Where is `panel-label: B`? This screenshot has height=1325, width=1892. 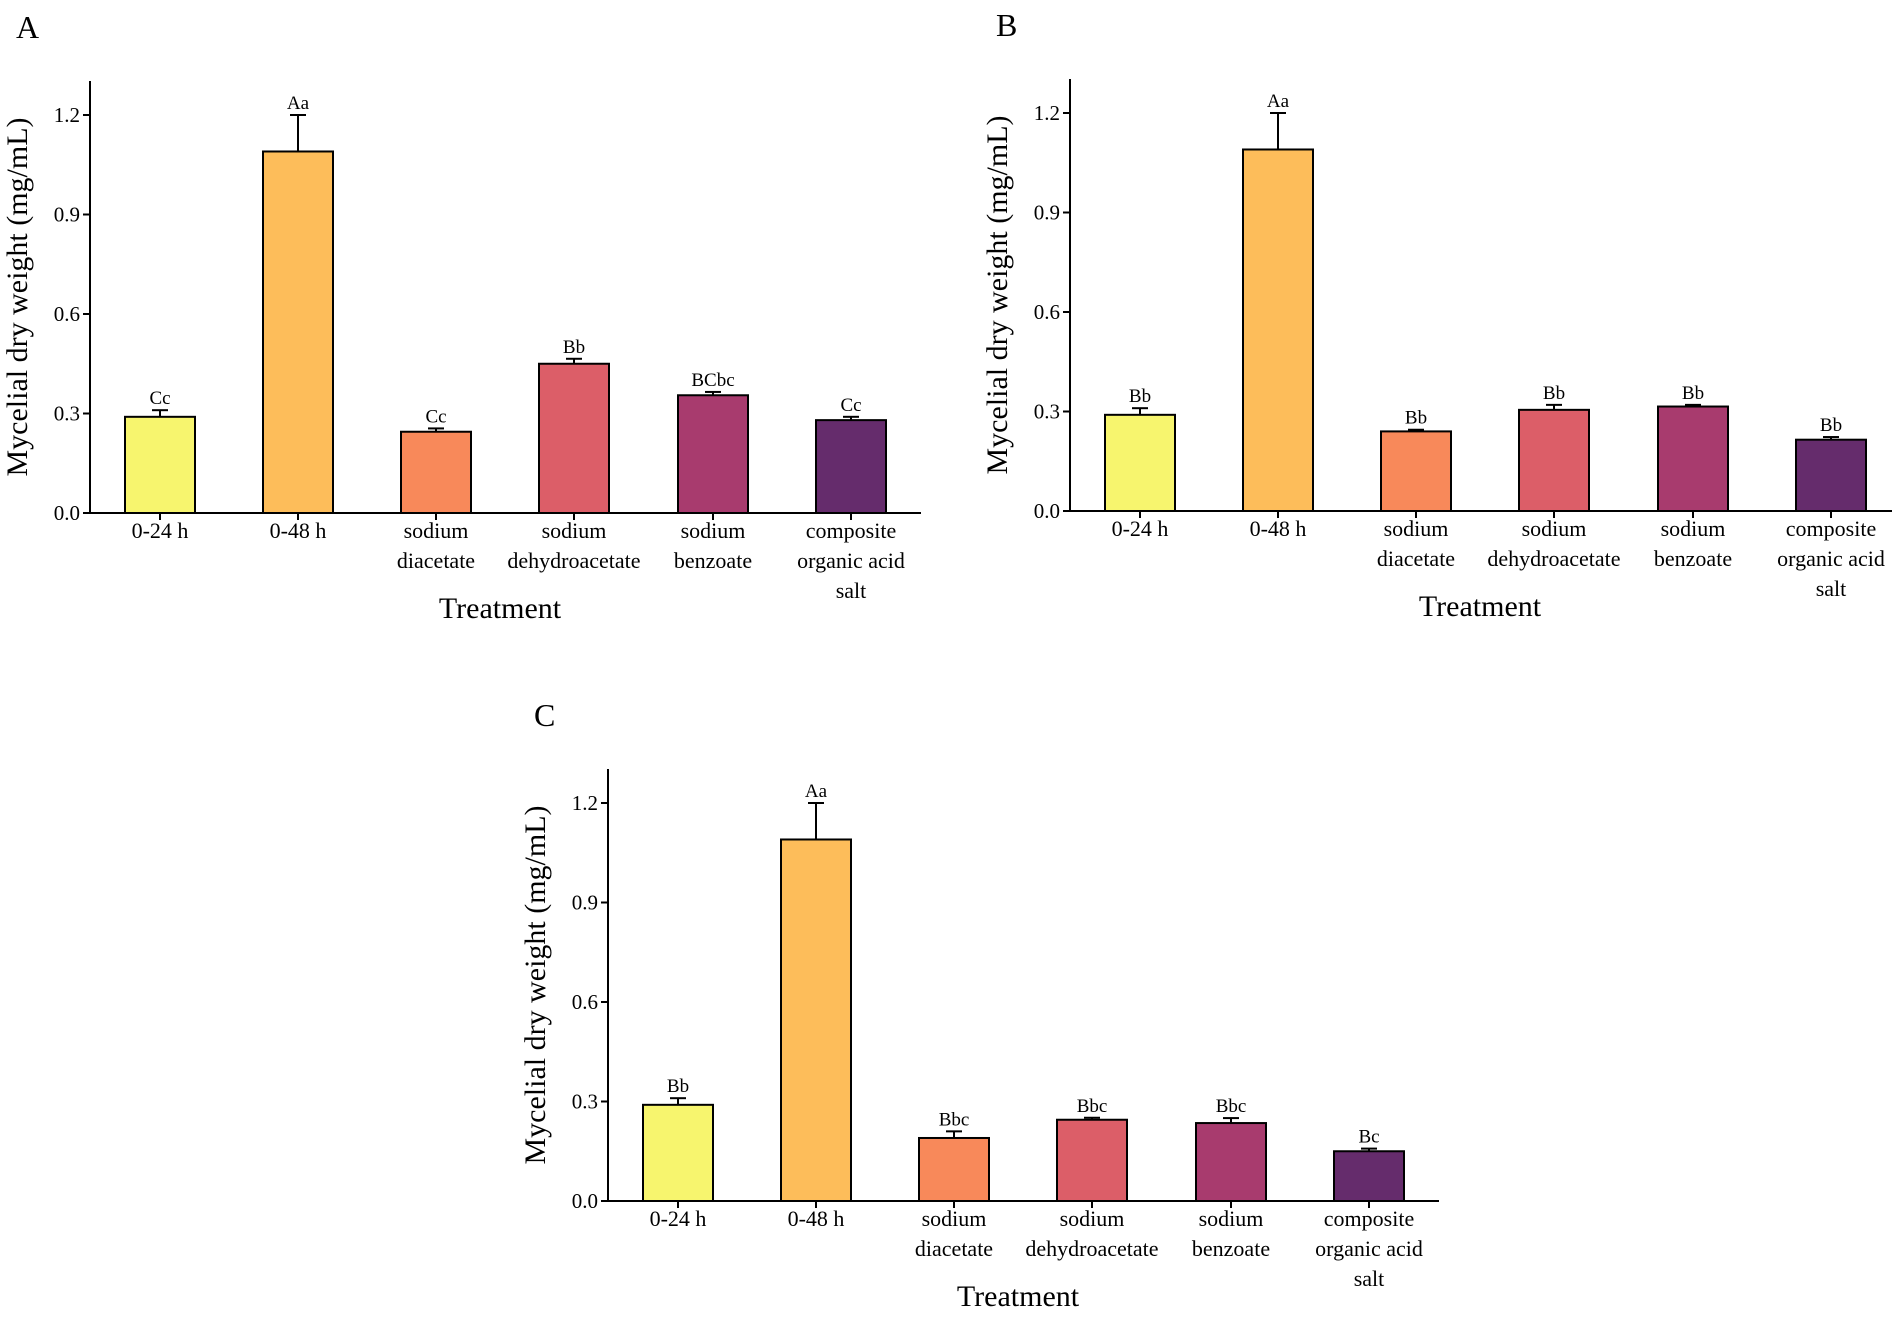 panel-label: B is located at coordinates (1006, 25).